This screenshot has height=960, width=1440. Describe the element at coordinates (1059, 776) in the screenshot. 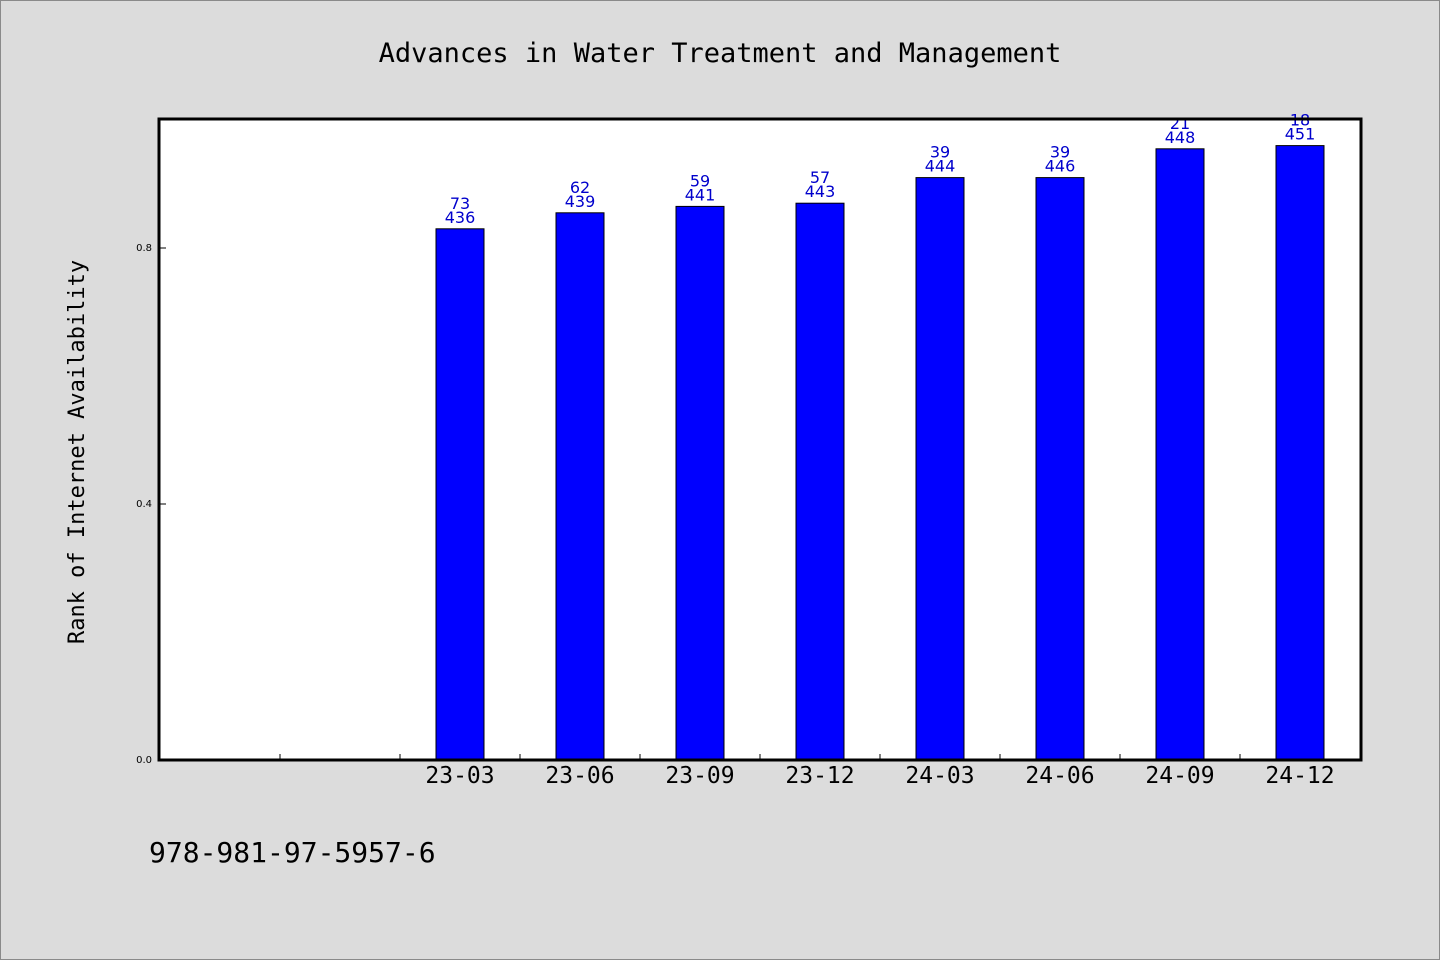

I see `x-tick-label: 24-06` at that location.